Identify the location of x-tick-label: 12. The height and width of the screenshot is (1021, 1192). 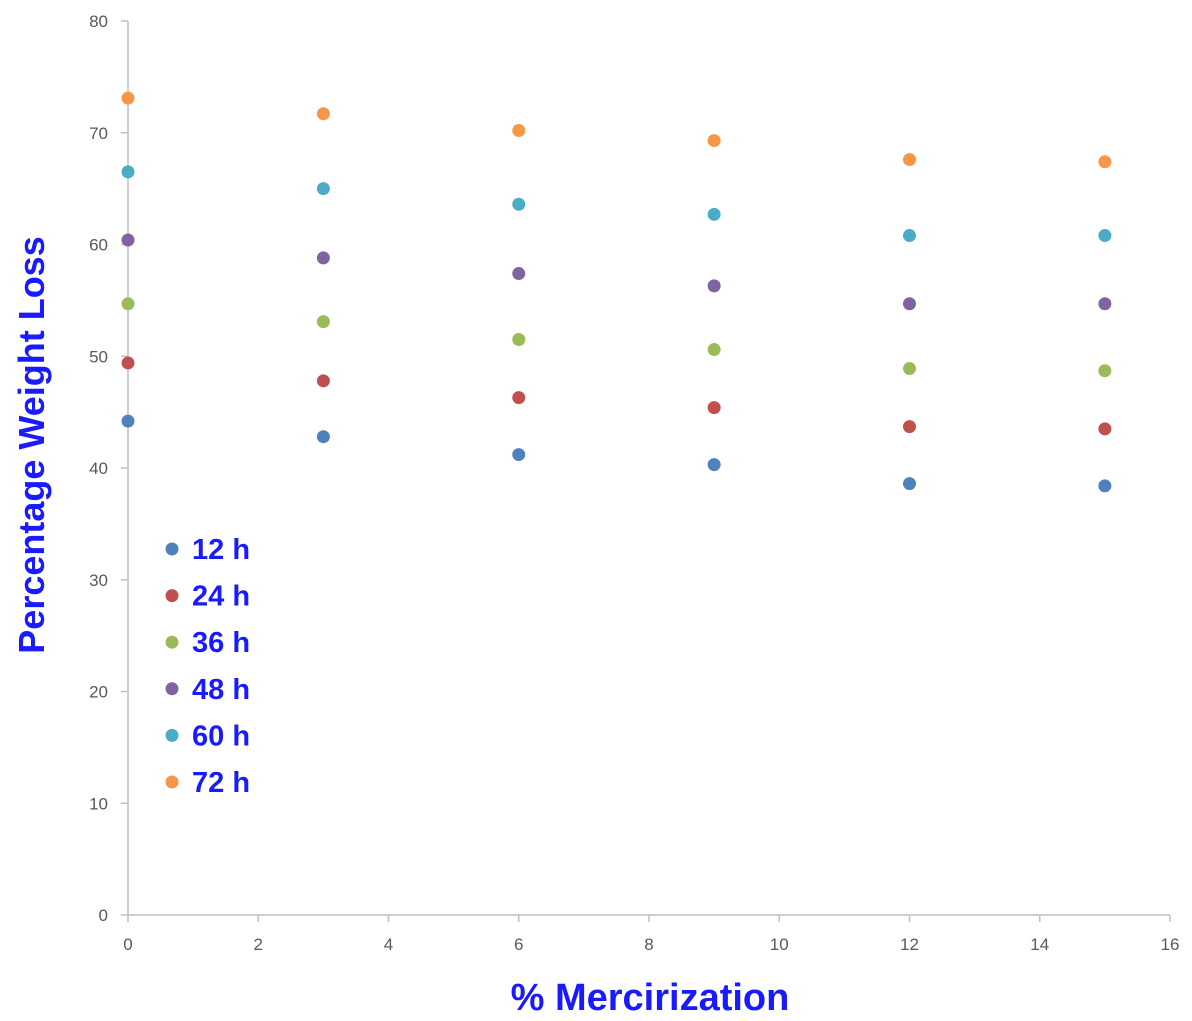
(909, 944).